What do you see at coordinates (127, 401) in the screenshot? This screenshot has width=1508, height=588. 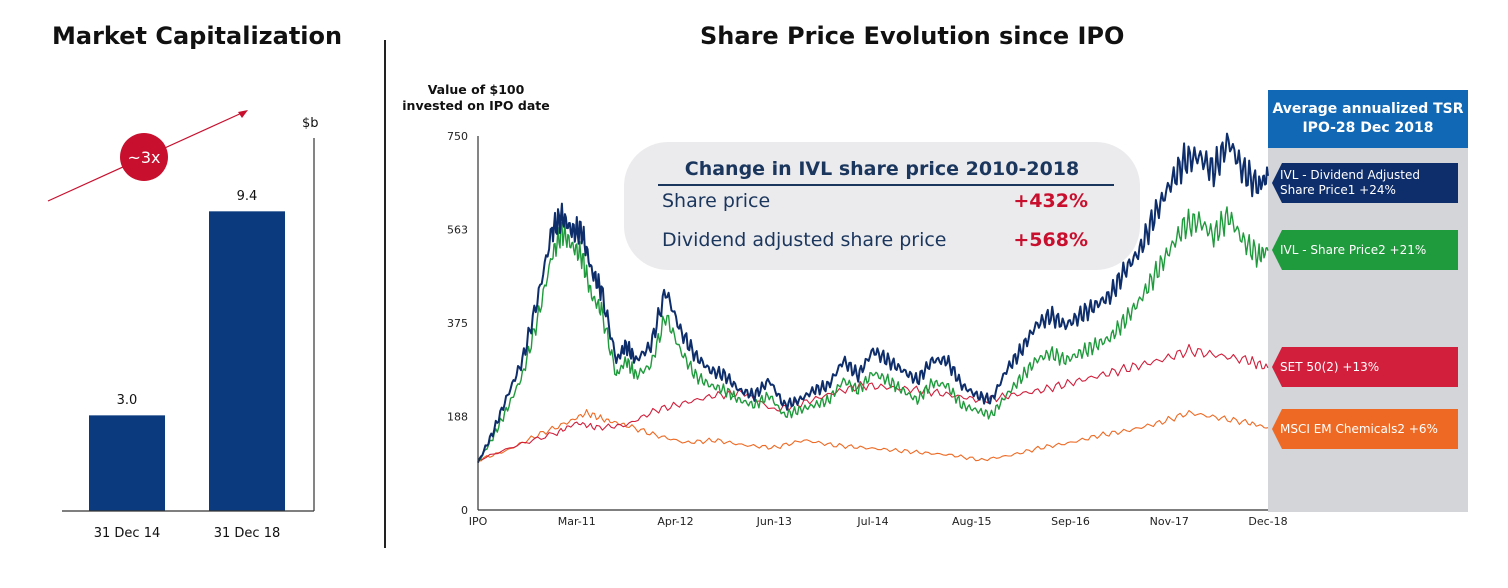 I see `market-cap-value-label-0: 3.0` at bounding box center [127, 401].